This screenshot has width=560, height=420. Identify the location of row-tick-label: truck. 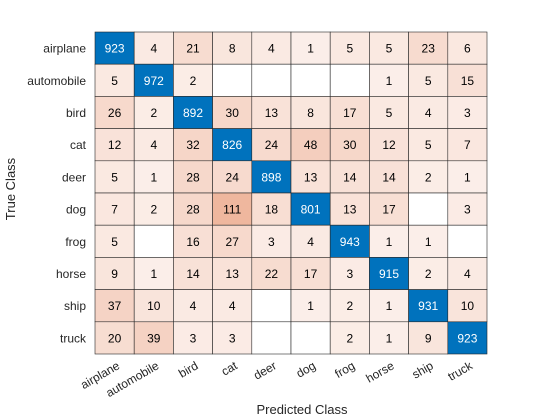
(73, 338).